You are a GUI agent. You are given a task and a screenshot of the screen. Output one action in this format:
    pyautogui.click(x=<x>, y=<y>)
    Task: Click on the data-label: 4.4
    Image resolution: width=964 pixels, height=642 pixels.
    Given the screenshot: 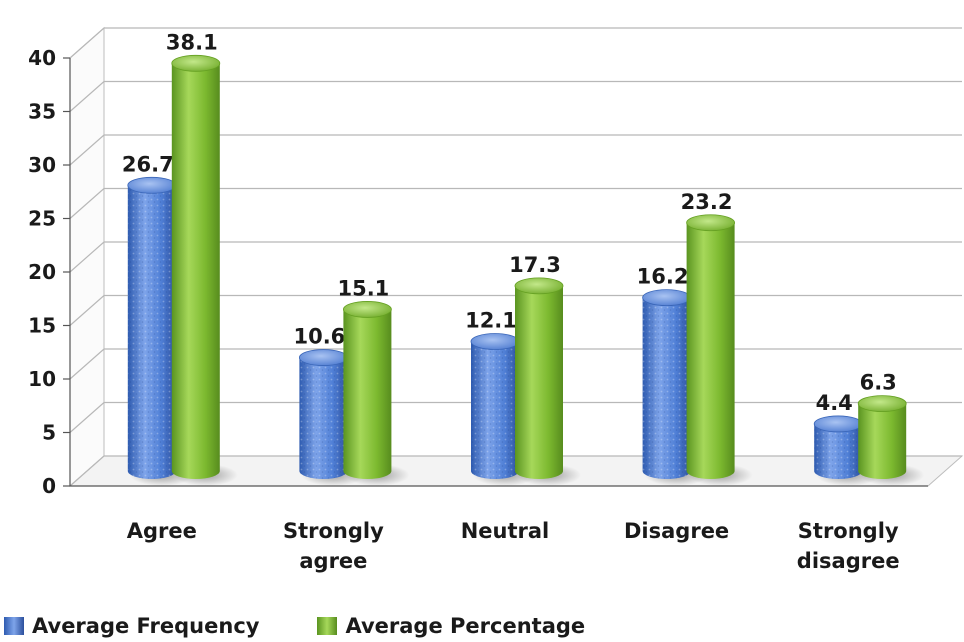 What is the action you would take?
    pyautogui.click(x=834, y=403)
    